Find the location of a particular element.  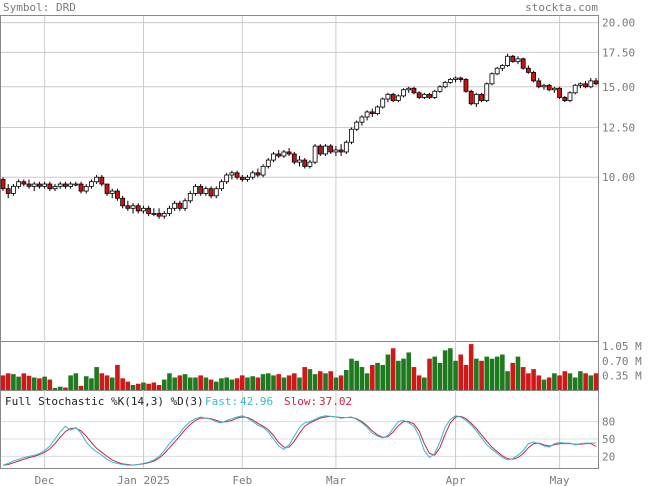

slow-line is located at coordinates (299, 440).